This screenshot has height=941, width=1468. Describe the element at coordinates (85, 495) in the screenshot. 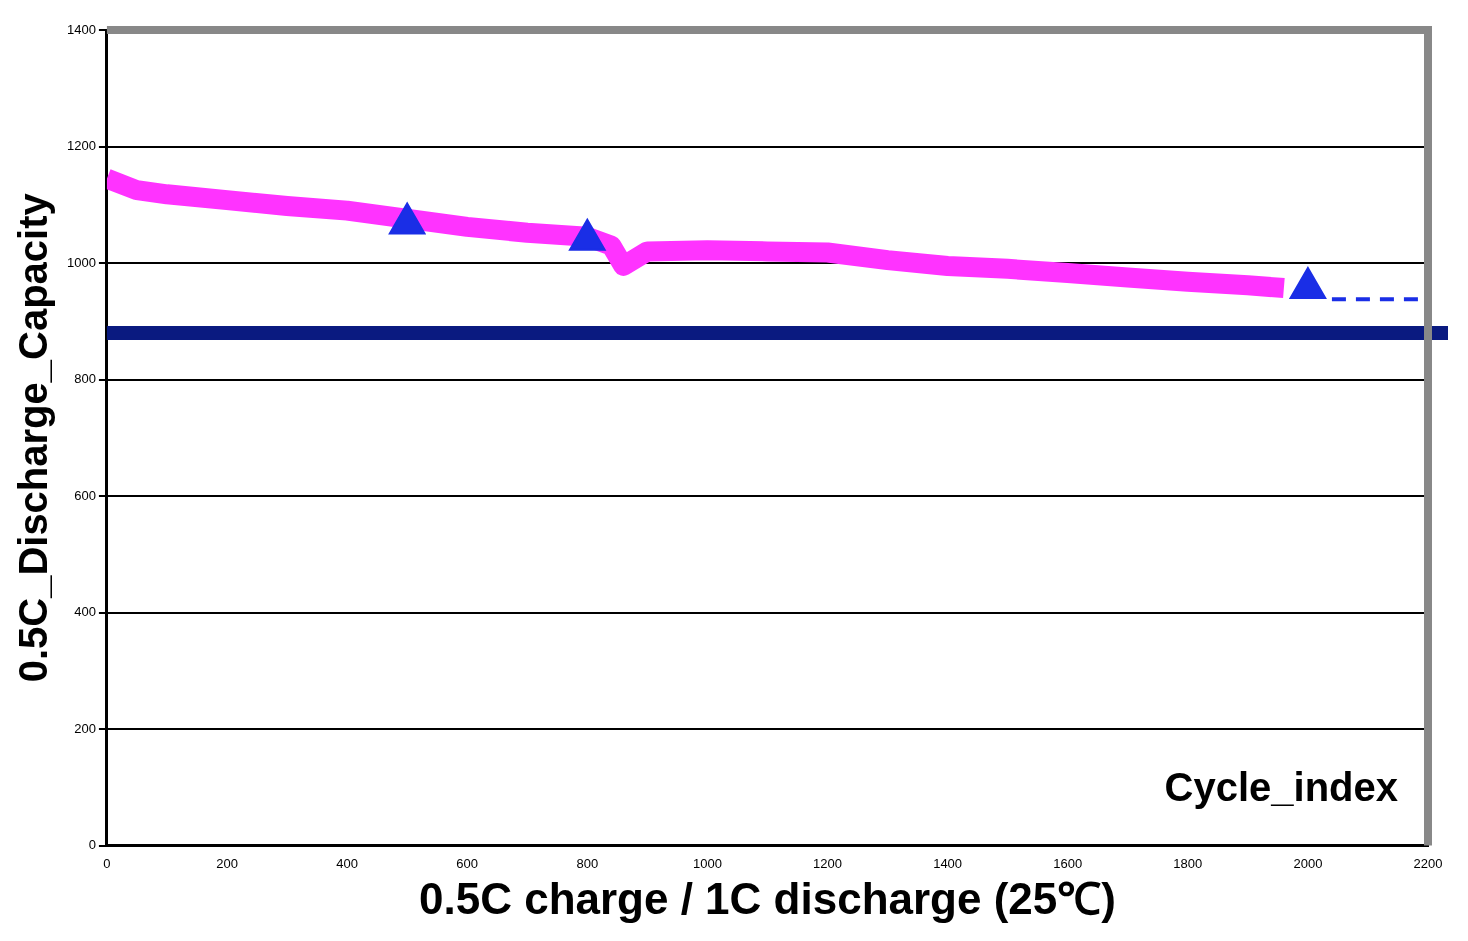

I see `y-tick-label: 600` at that location.